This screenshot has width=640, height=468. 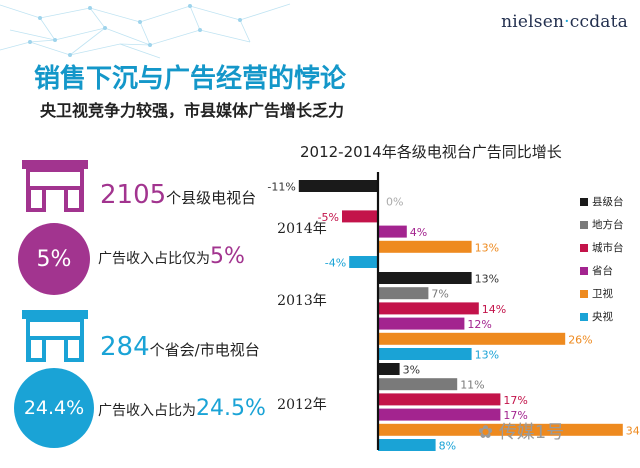 I want to click on county-share-circle: 5%, so click(x=54, y=259).